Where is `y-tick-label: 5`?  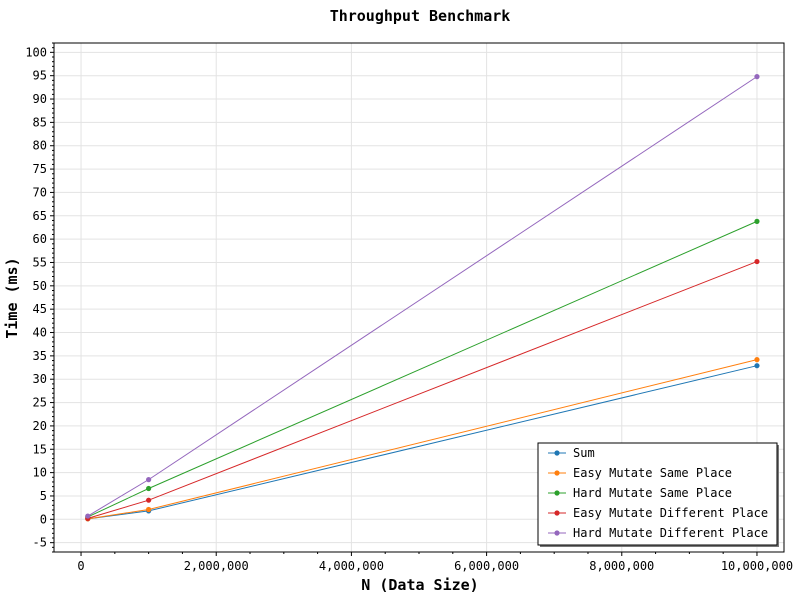 y-tick-label: 5 is located at coordinates (43, 496).